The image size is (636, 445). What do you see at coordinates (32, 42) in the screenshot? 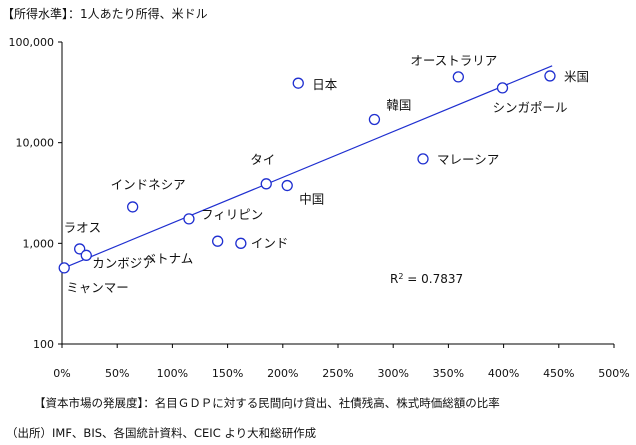
I see `y-tick-label: 100,000` at bounding box center [32, 42].